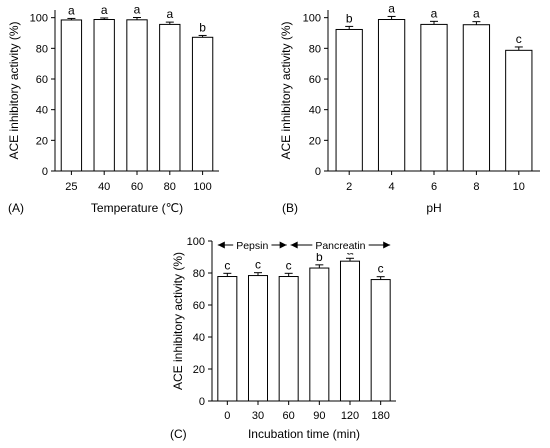 This screenshot has height=448, width=550. What do you see at coordinates (434, 187) in the screenshot?
I see `x-tick-label: 6` at bounding box center [434, 187].